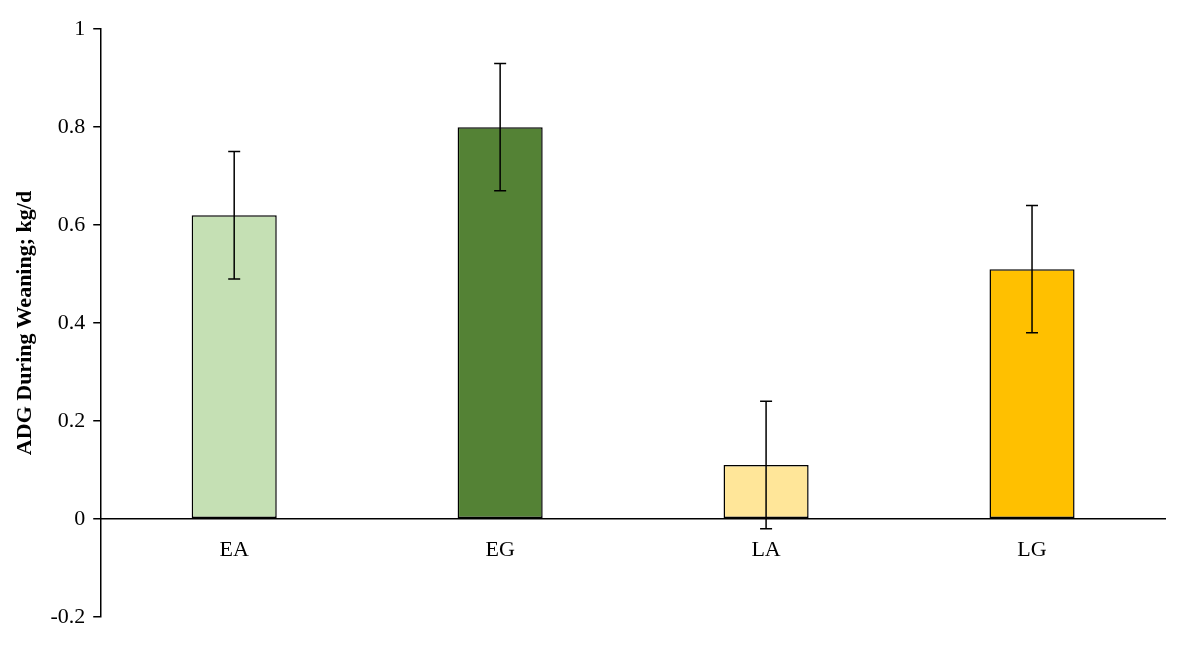 This screenshot has height=646, width=1183. I want to click on y-tick-label: 0.6, so click(71, 223).